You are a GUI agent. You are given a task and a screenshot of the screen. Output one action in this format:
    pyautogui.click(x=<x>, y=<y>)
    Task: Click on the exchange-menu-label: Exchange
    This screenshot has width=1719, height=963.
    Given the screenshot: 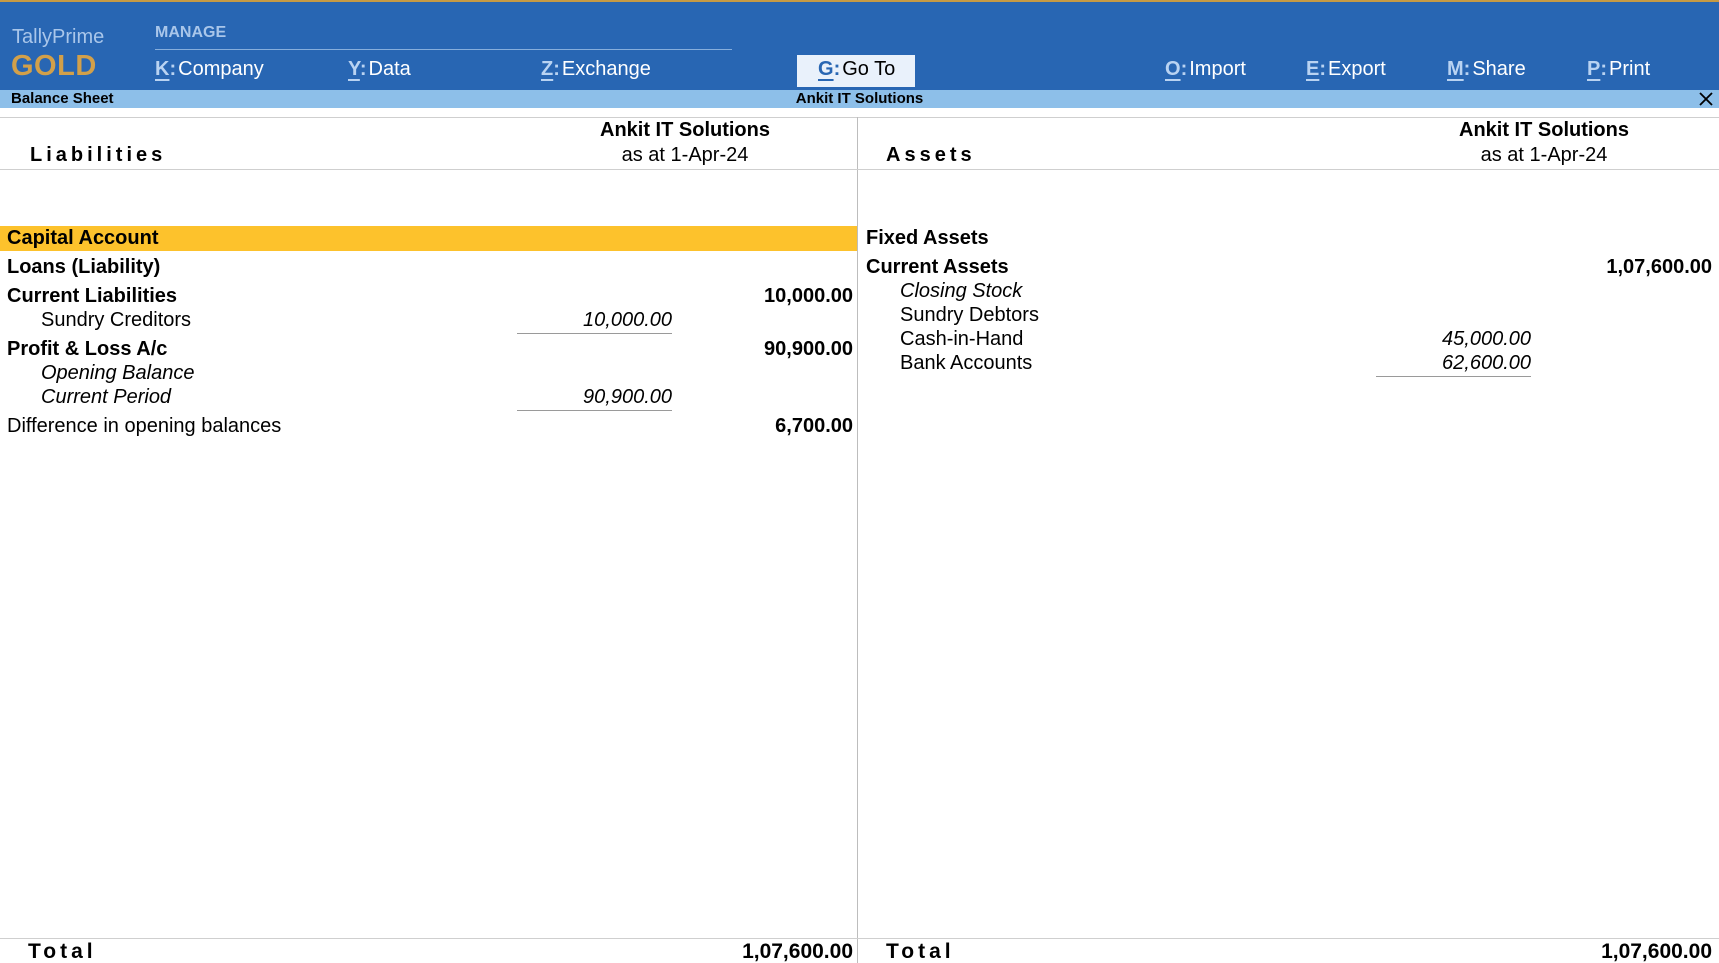 What is the action you would take?
    pyautogui.click(x=606, y=69)
    